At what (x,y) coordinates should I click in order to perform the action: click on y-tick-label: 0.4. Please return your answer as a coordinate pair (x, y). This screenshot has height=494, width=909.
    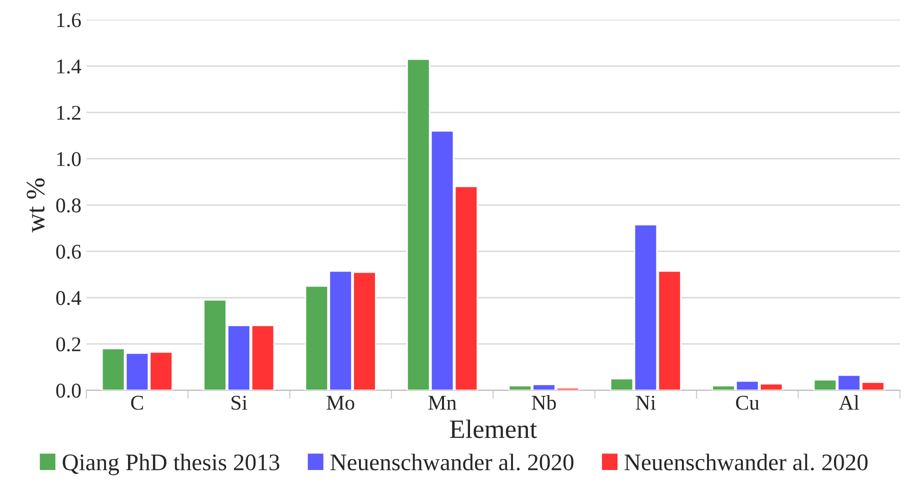
    Looking at the image, I should click on (69, 298).